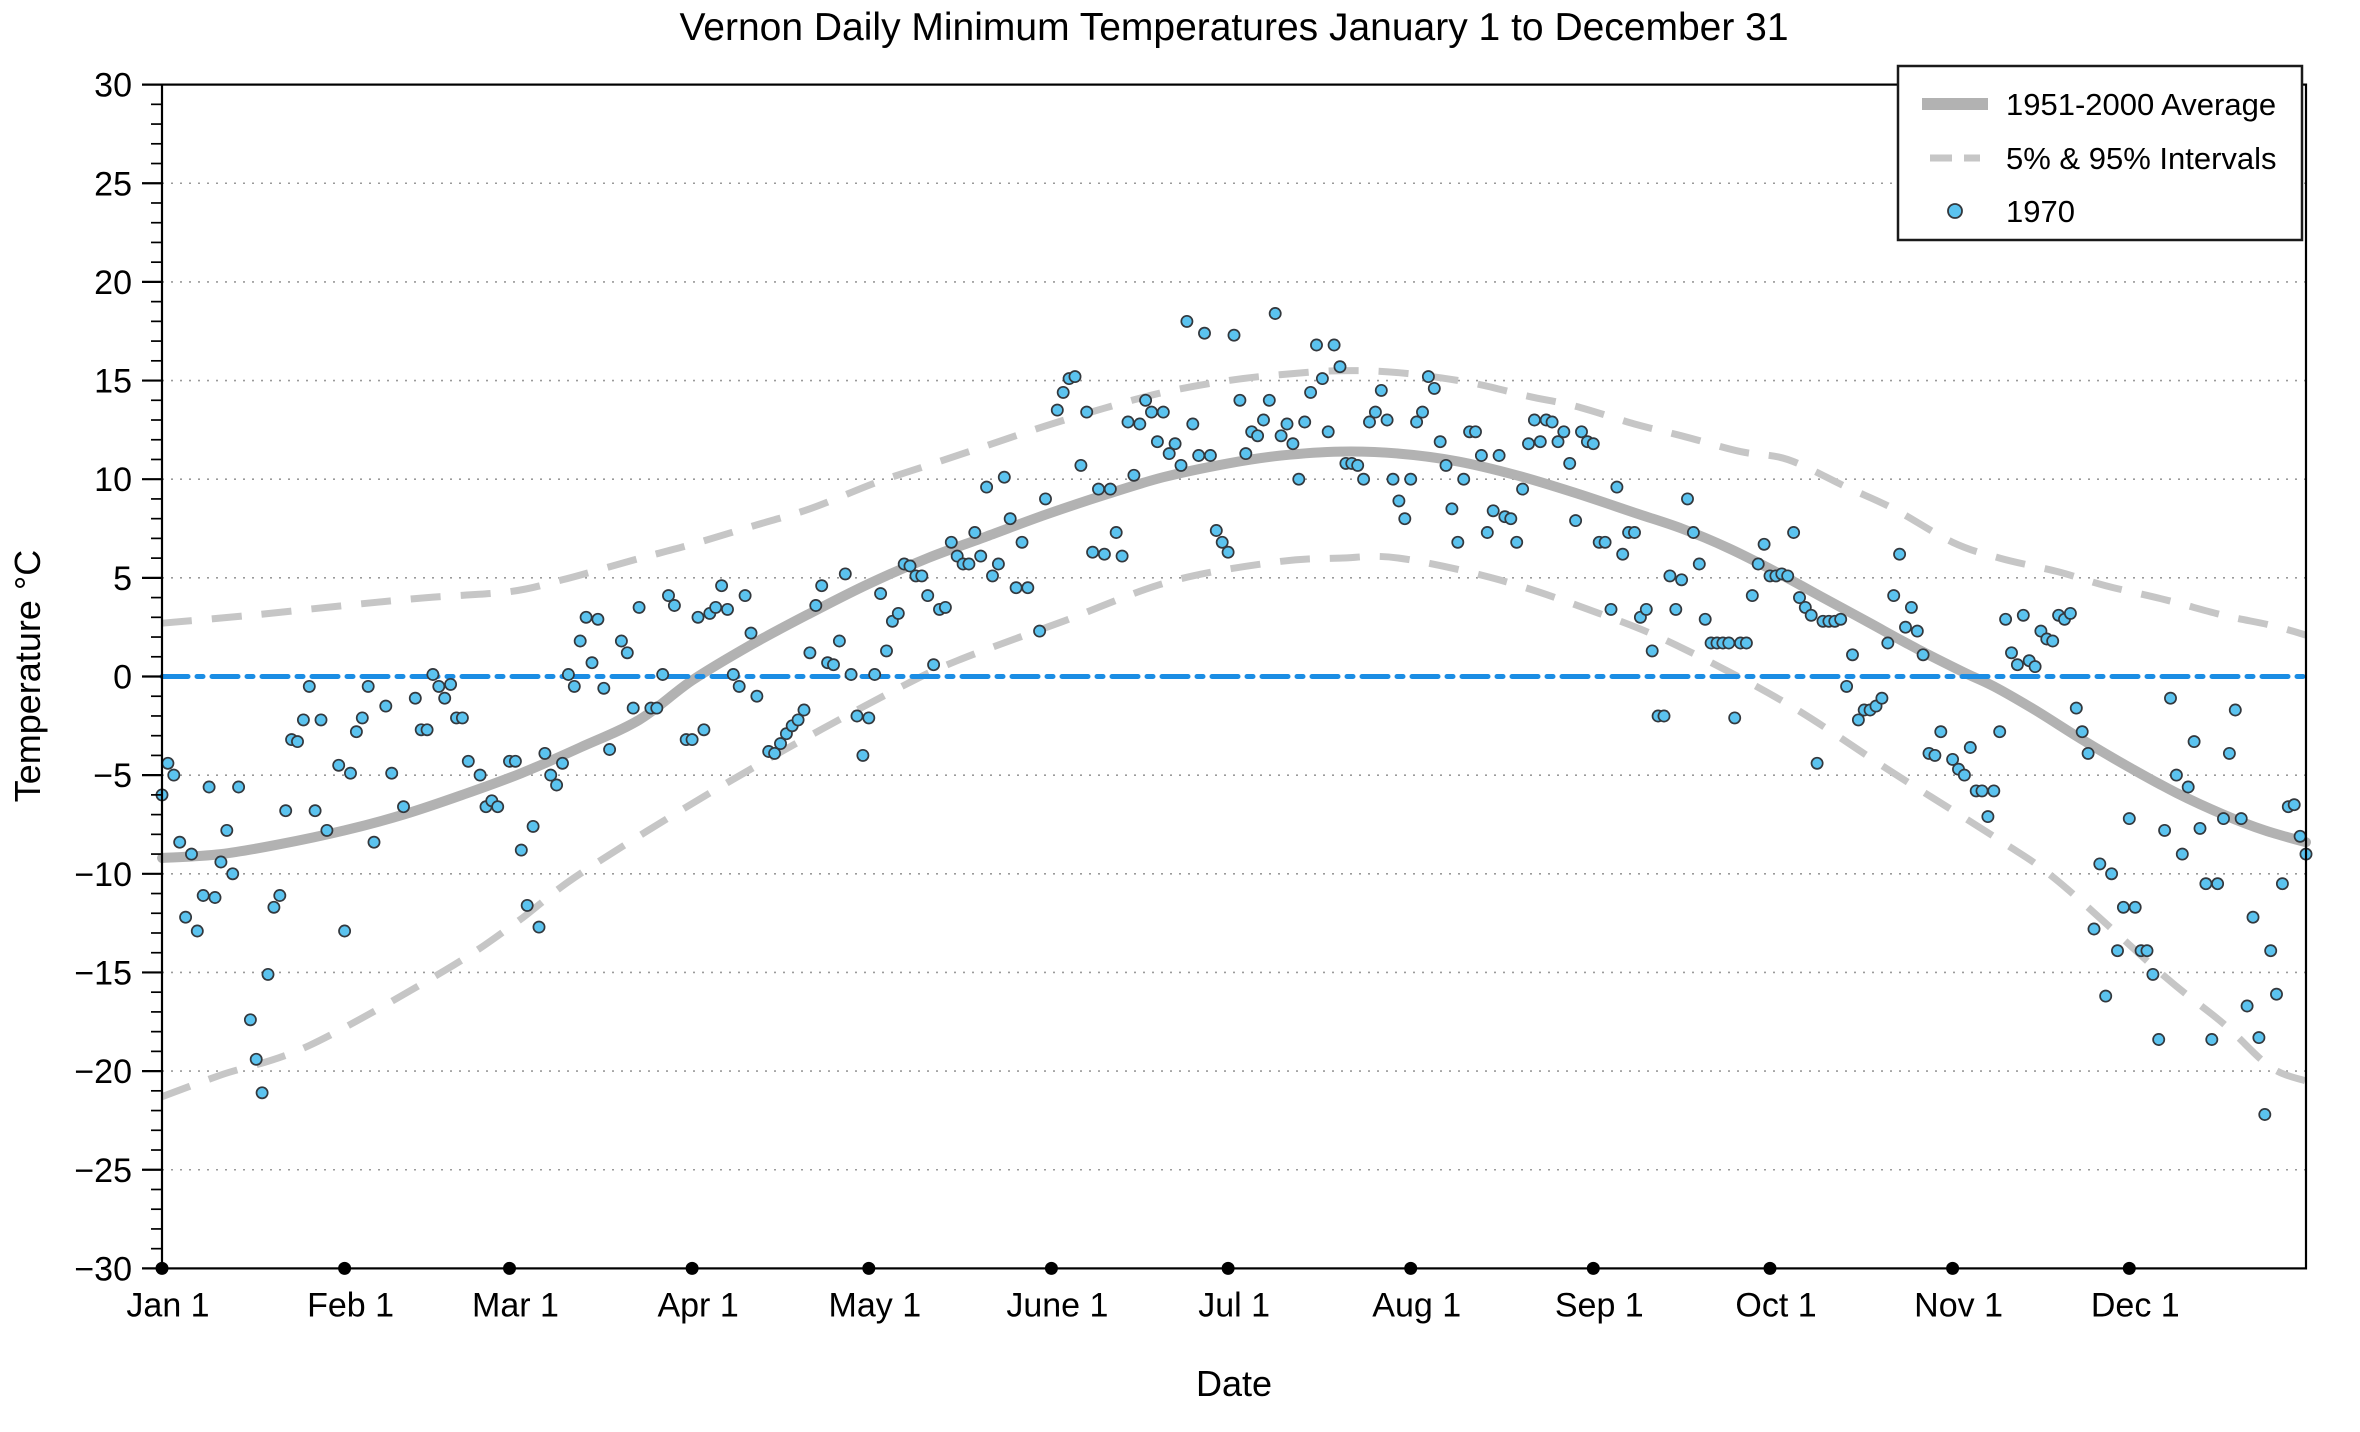  I want to click on y-tick-label: 20, so click(113, 283).